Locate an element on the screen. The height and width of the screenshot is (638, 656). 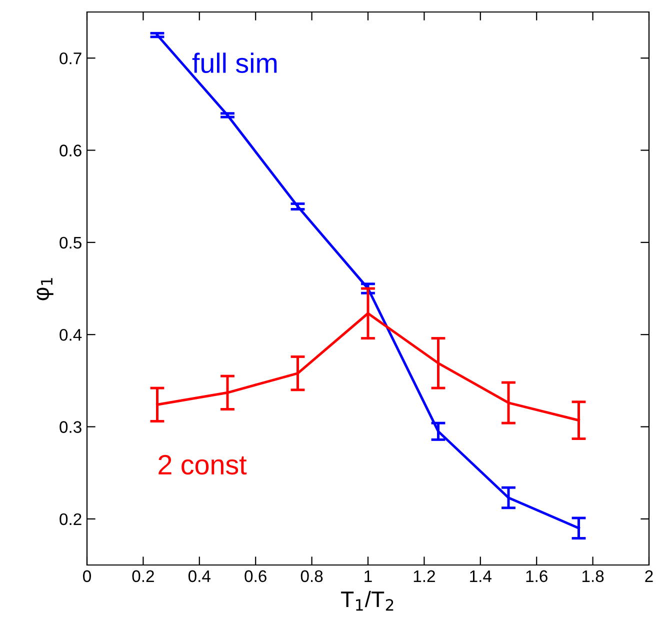
x-tick-label: 0.6 is located at coordinates (255, 576).